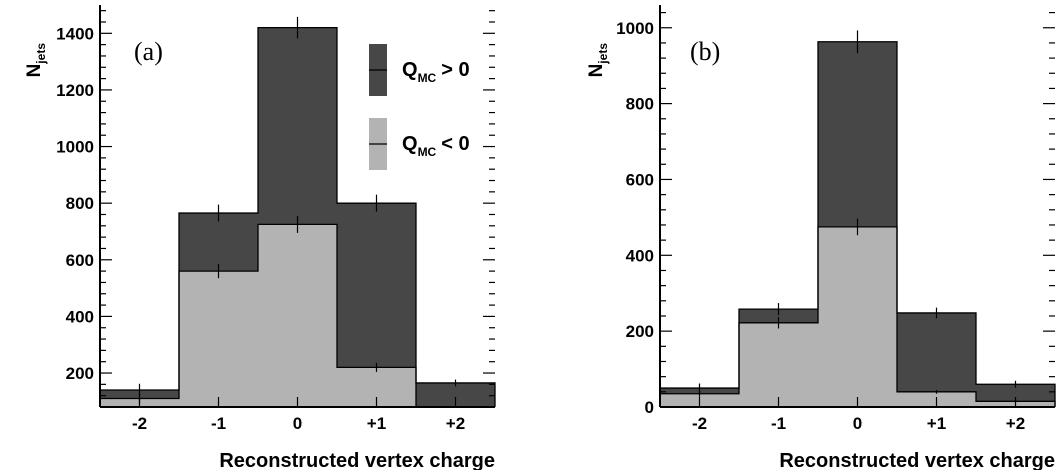  I want to click on y-tick-label: 0, so click(649, 407).